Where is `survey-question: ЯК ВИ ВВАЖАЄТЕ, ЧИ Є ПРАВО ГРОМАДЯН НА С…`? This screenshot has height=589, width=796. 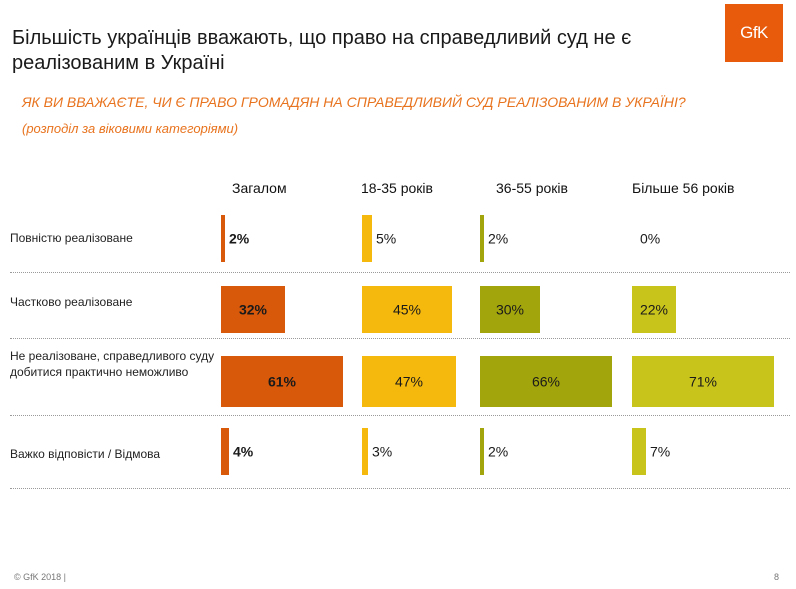
survey-question: ЯК ВИ ВВАЖАЄТЕ, ЧИ Є ПРАВО ГРОМАДЯН НА С… is located at coordinates (354, 102).